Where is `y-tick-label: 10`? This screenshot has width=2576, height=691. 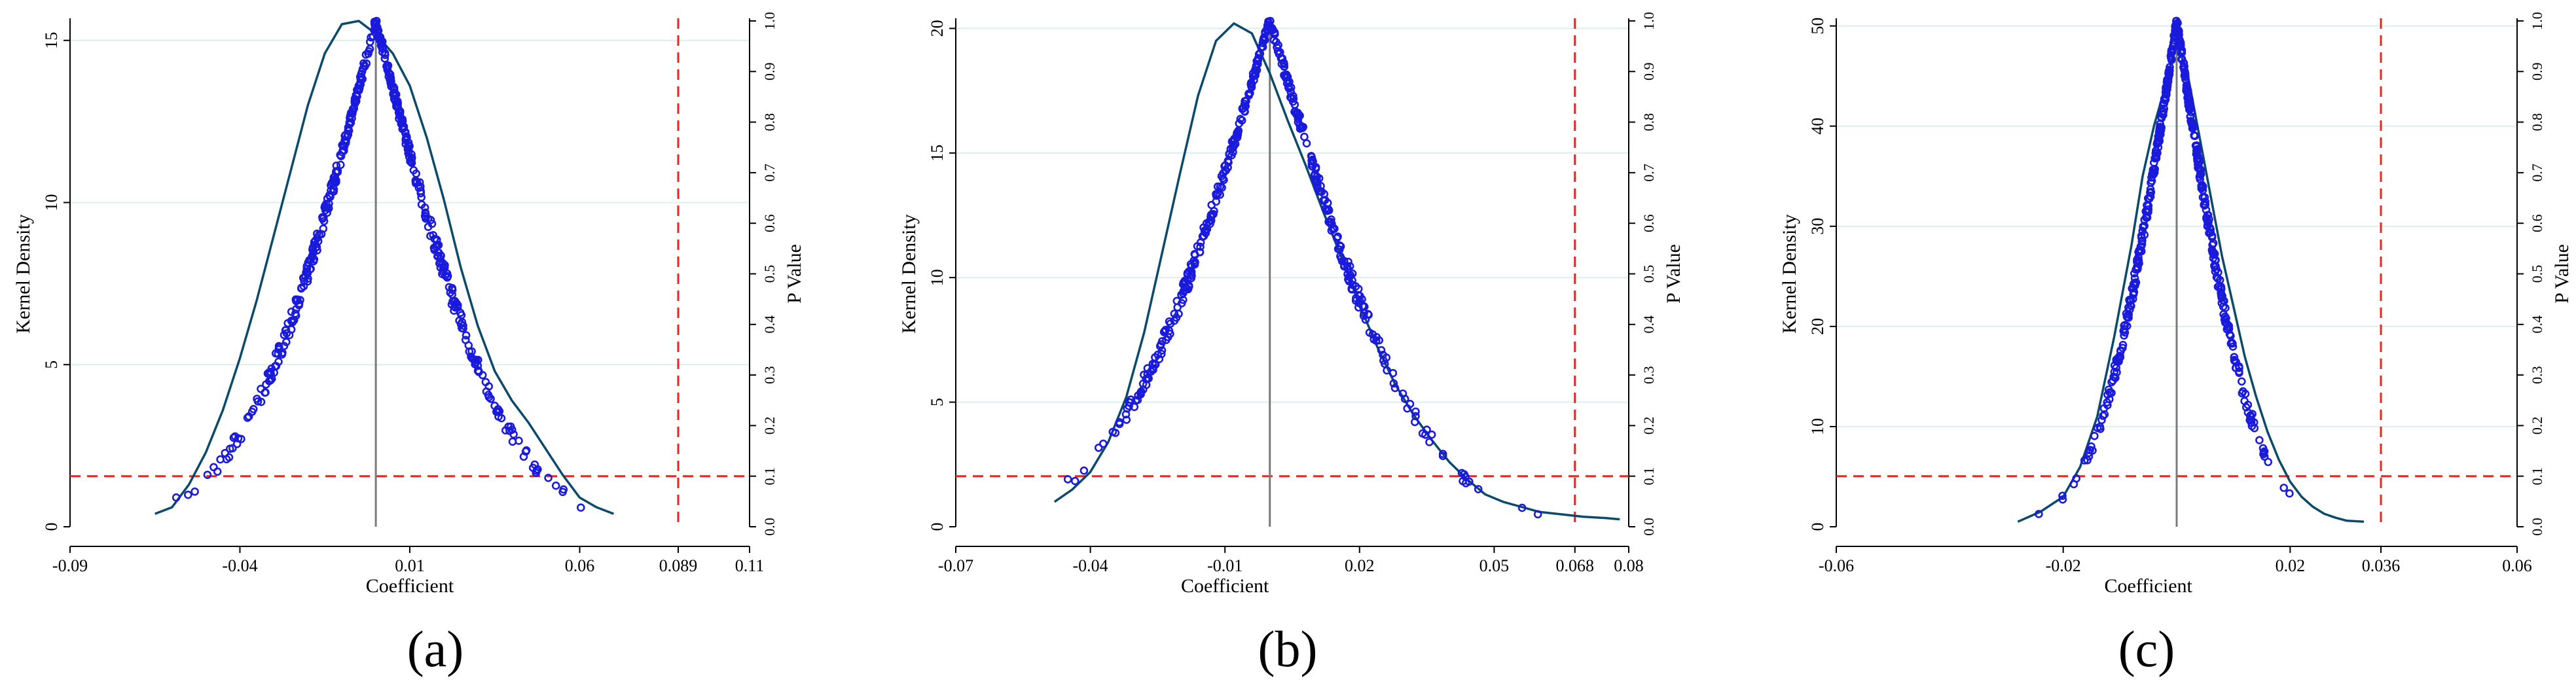
y-tick-label: 10 is located at coordinates (51, 202).